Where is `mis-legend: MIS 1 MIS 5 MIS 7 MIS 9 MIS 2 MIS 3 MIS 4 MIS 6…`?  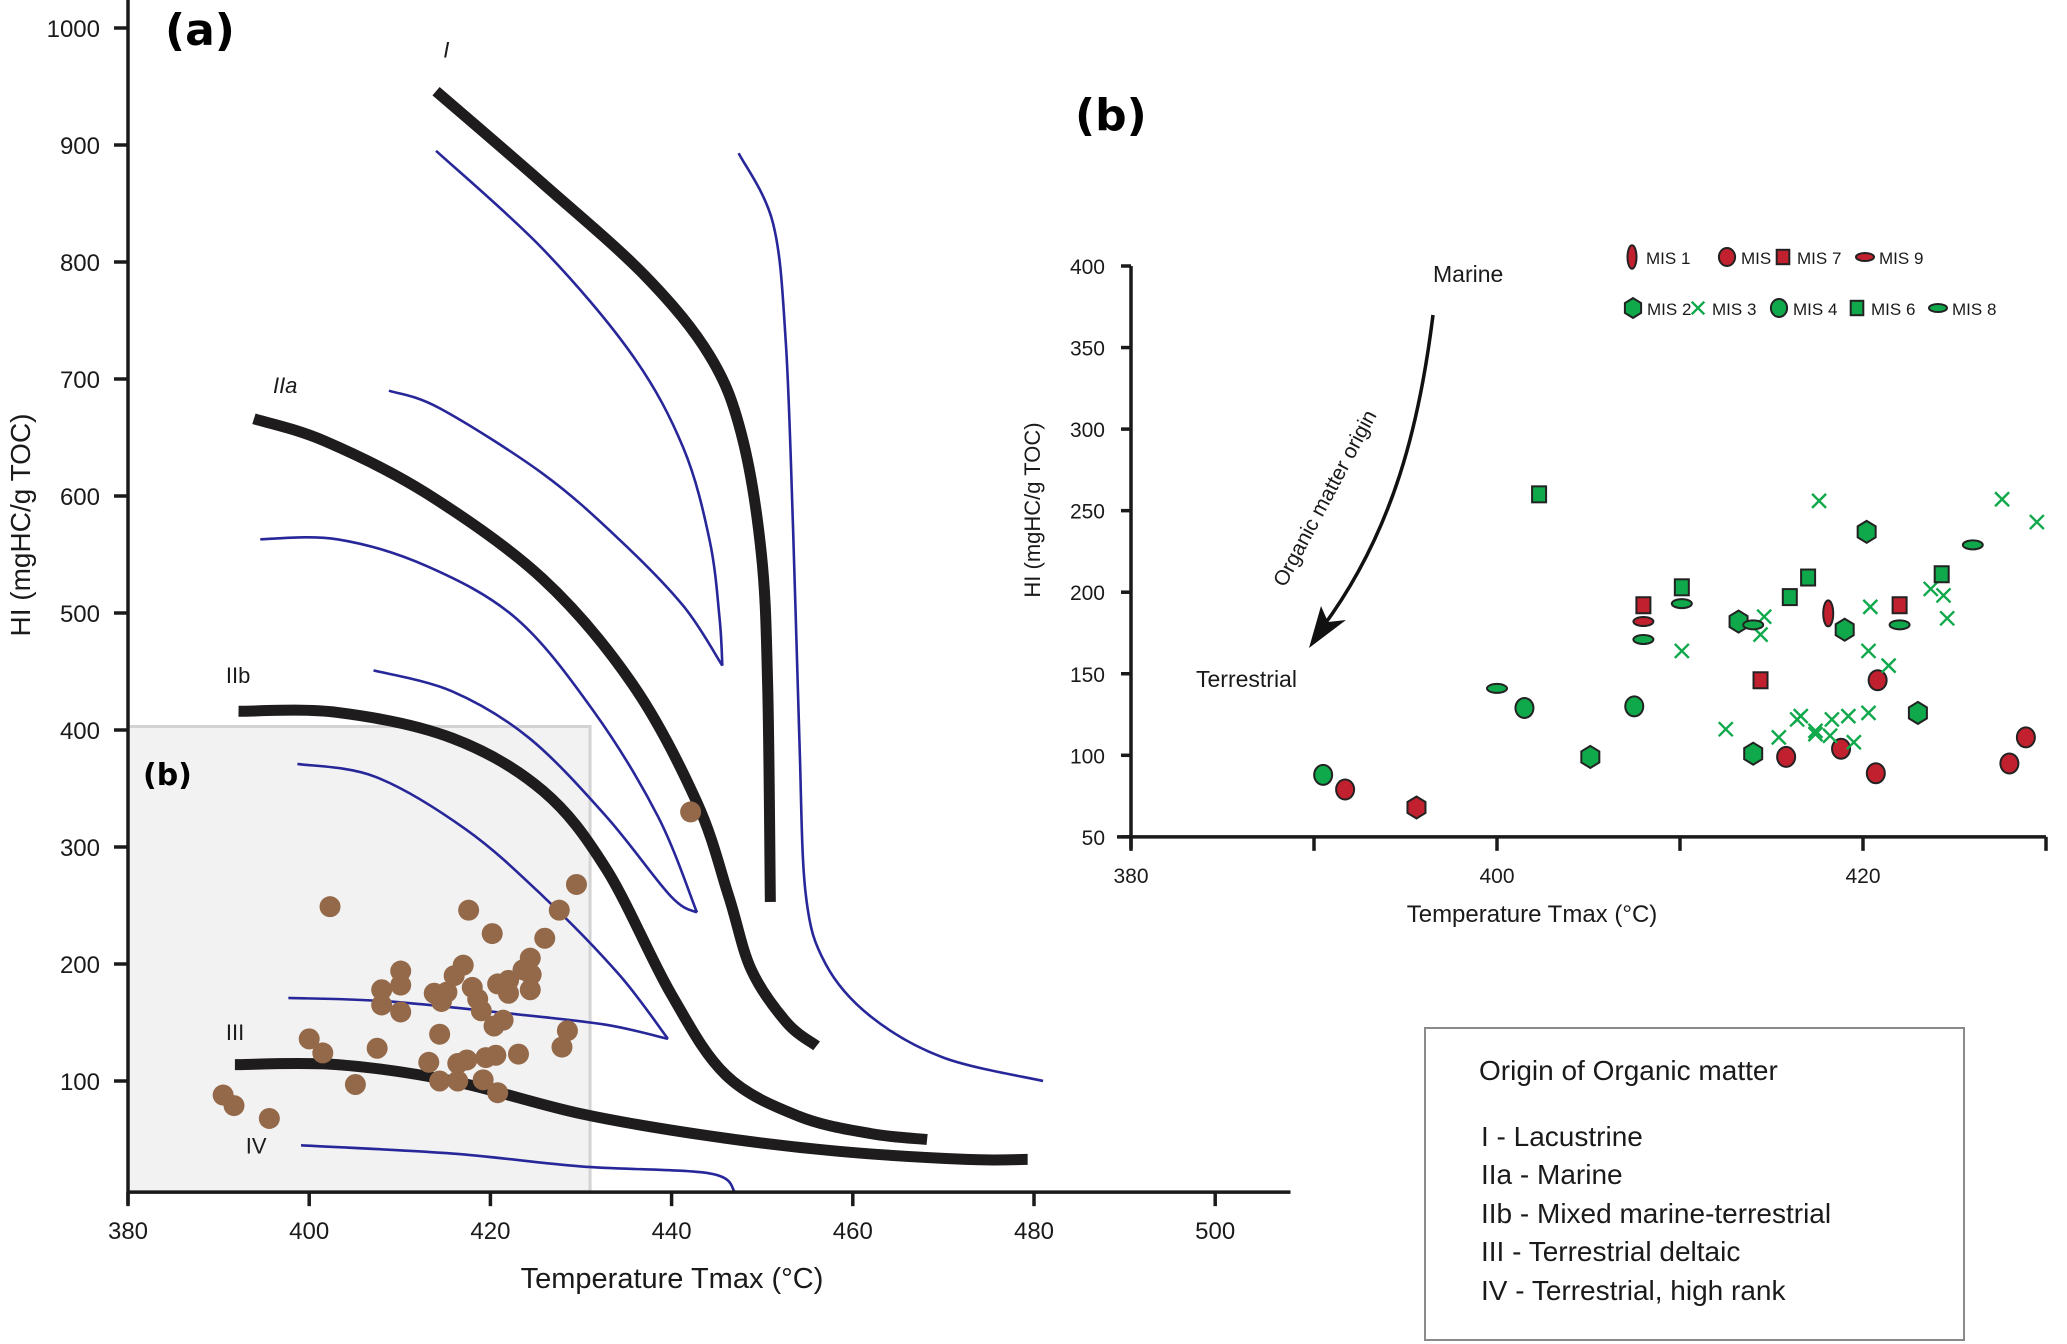 mis-legend: MIS 1 MIS 5 MIS 7 MIS 9 MIS 2 MIS 3 MIS 4 MIS 6… is located at coordinates (1809, 282).